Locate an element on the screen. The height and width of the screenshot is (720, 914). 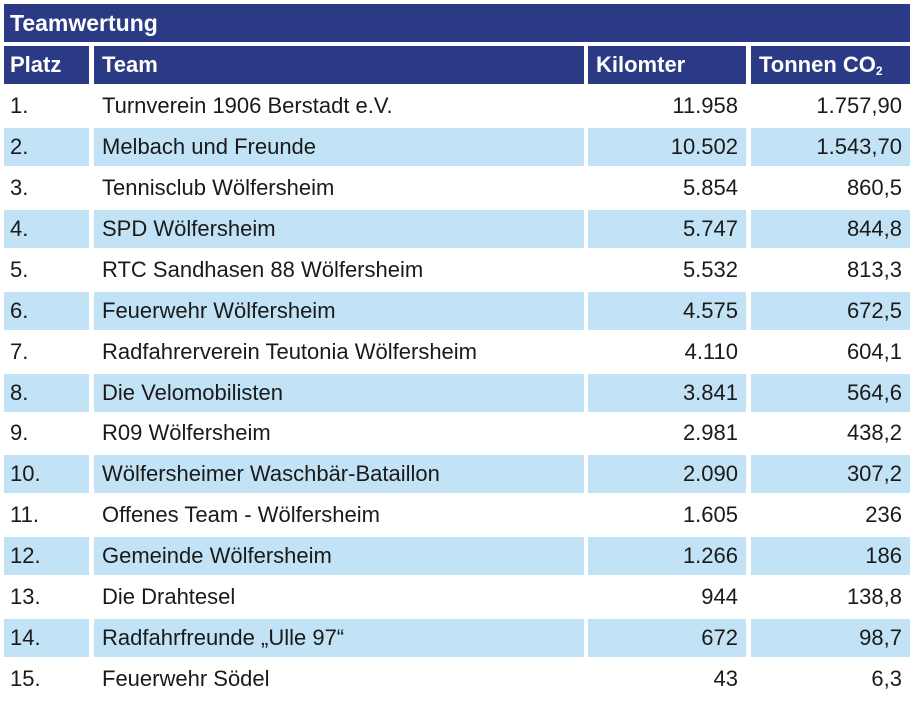
header-platz: Platz is located at coordinates (46, 65).